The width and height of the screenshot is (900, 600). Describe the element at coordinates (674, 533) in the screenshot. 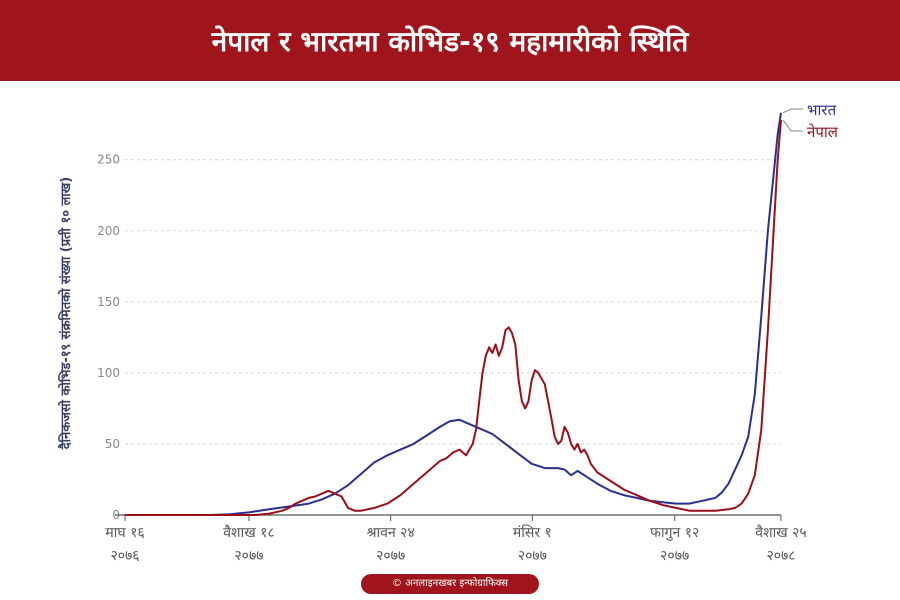

I see `x-tick-label: फागुन १२` at that location.